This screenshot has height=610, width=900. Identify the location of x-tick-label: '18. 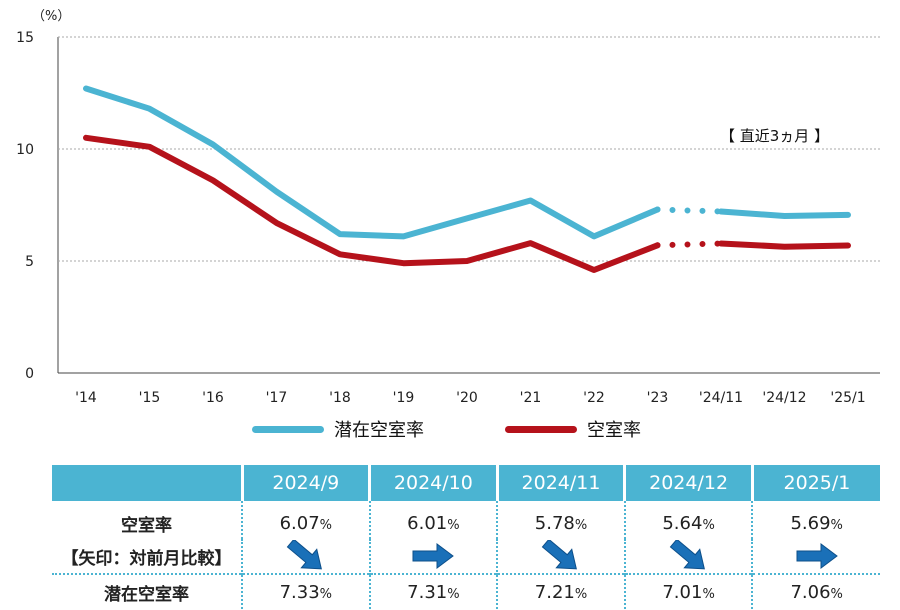
(340, 398).